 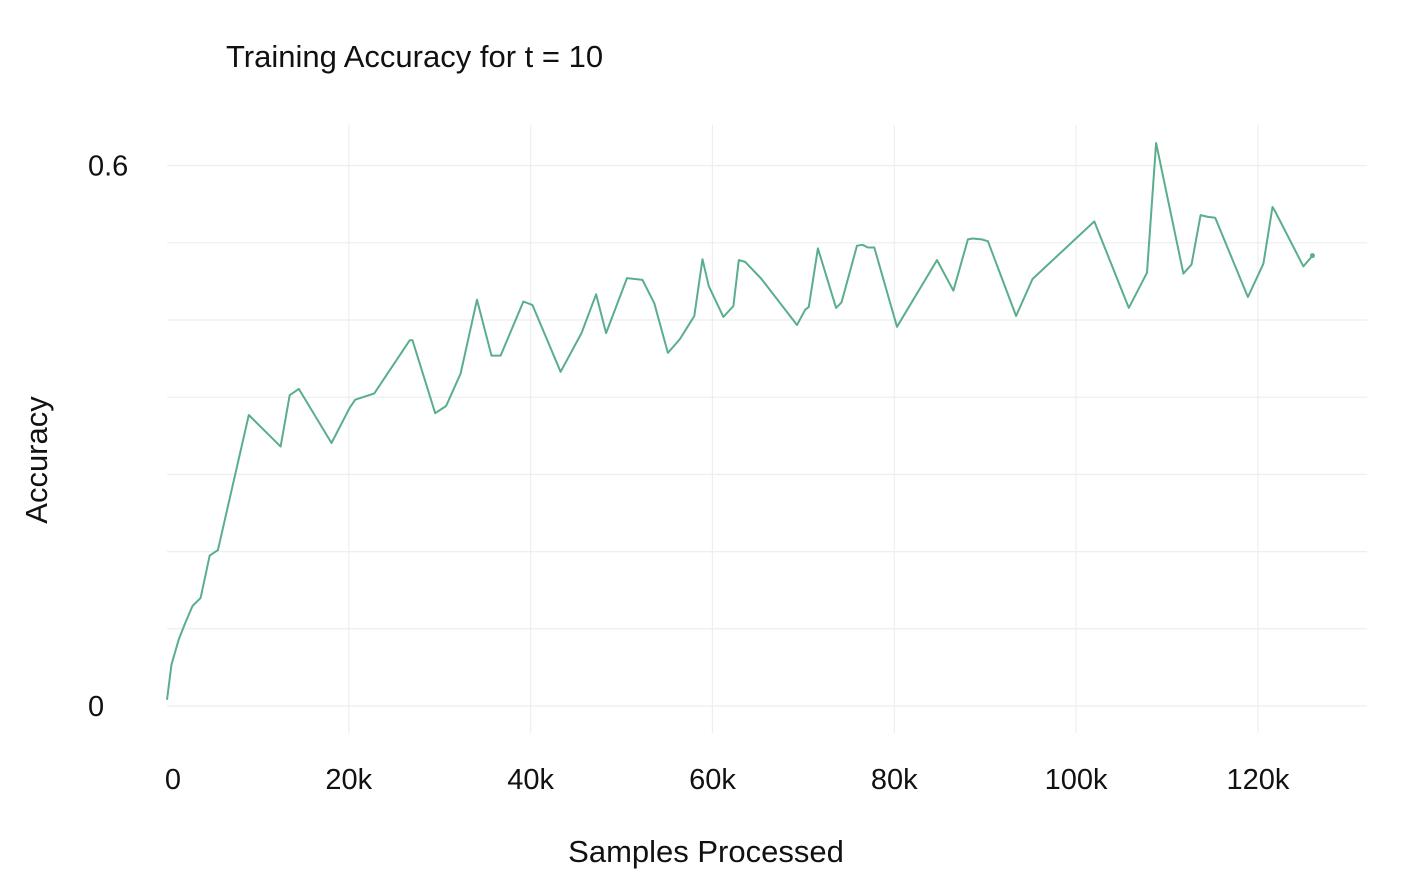 What do you see at coordinates (414, 56) in the screenshot?
I see `chart-title: Training Accuracy for t = 10` at bounding box center [414, 56].